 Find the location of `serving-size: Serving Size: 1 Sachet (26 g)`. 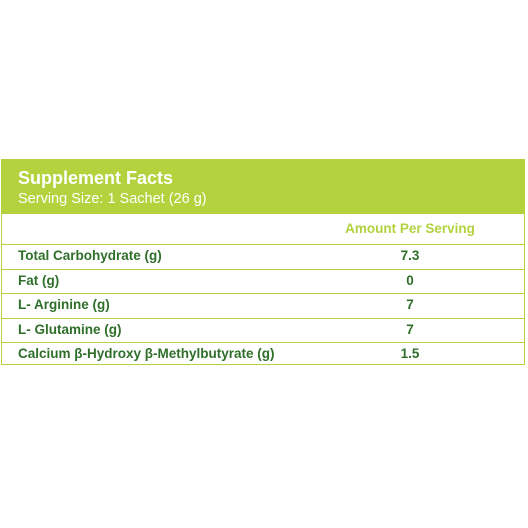

serving-size: Serving Size: 1 Sachet (26 g) is located at coordinates (112, 199).